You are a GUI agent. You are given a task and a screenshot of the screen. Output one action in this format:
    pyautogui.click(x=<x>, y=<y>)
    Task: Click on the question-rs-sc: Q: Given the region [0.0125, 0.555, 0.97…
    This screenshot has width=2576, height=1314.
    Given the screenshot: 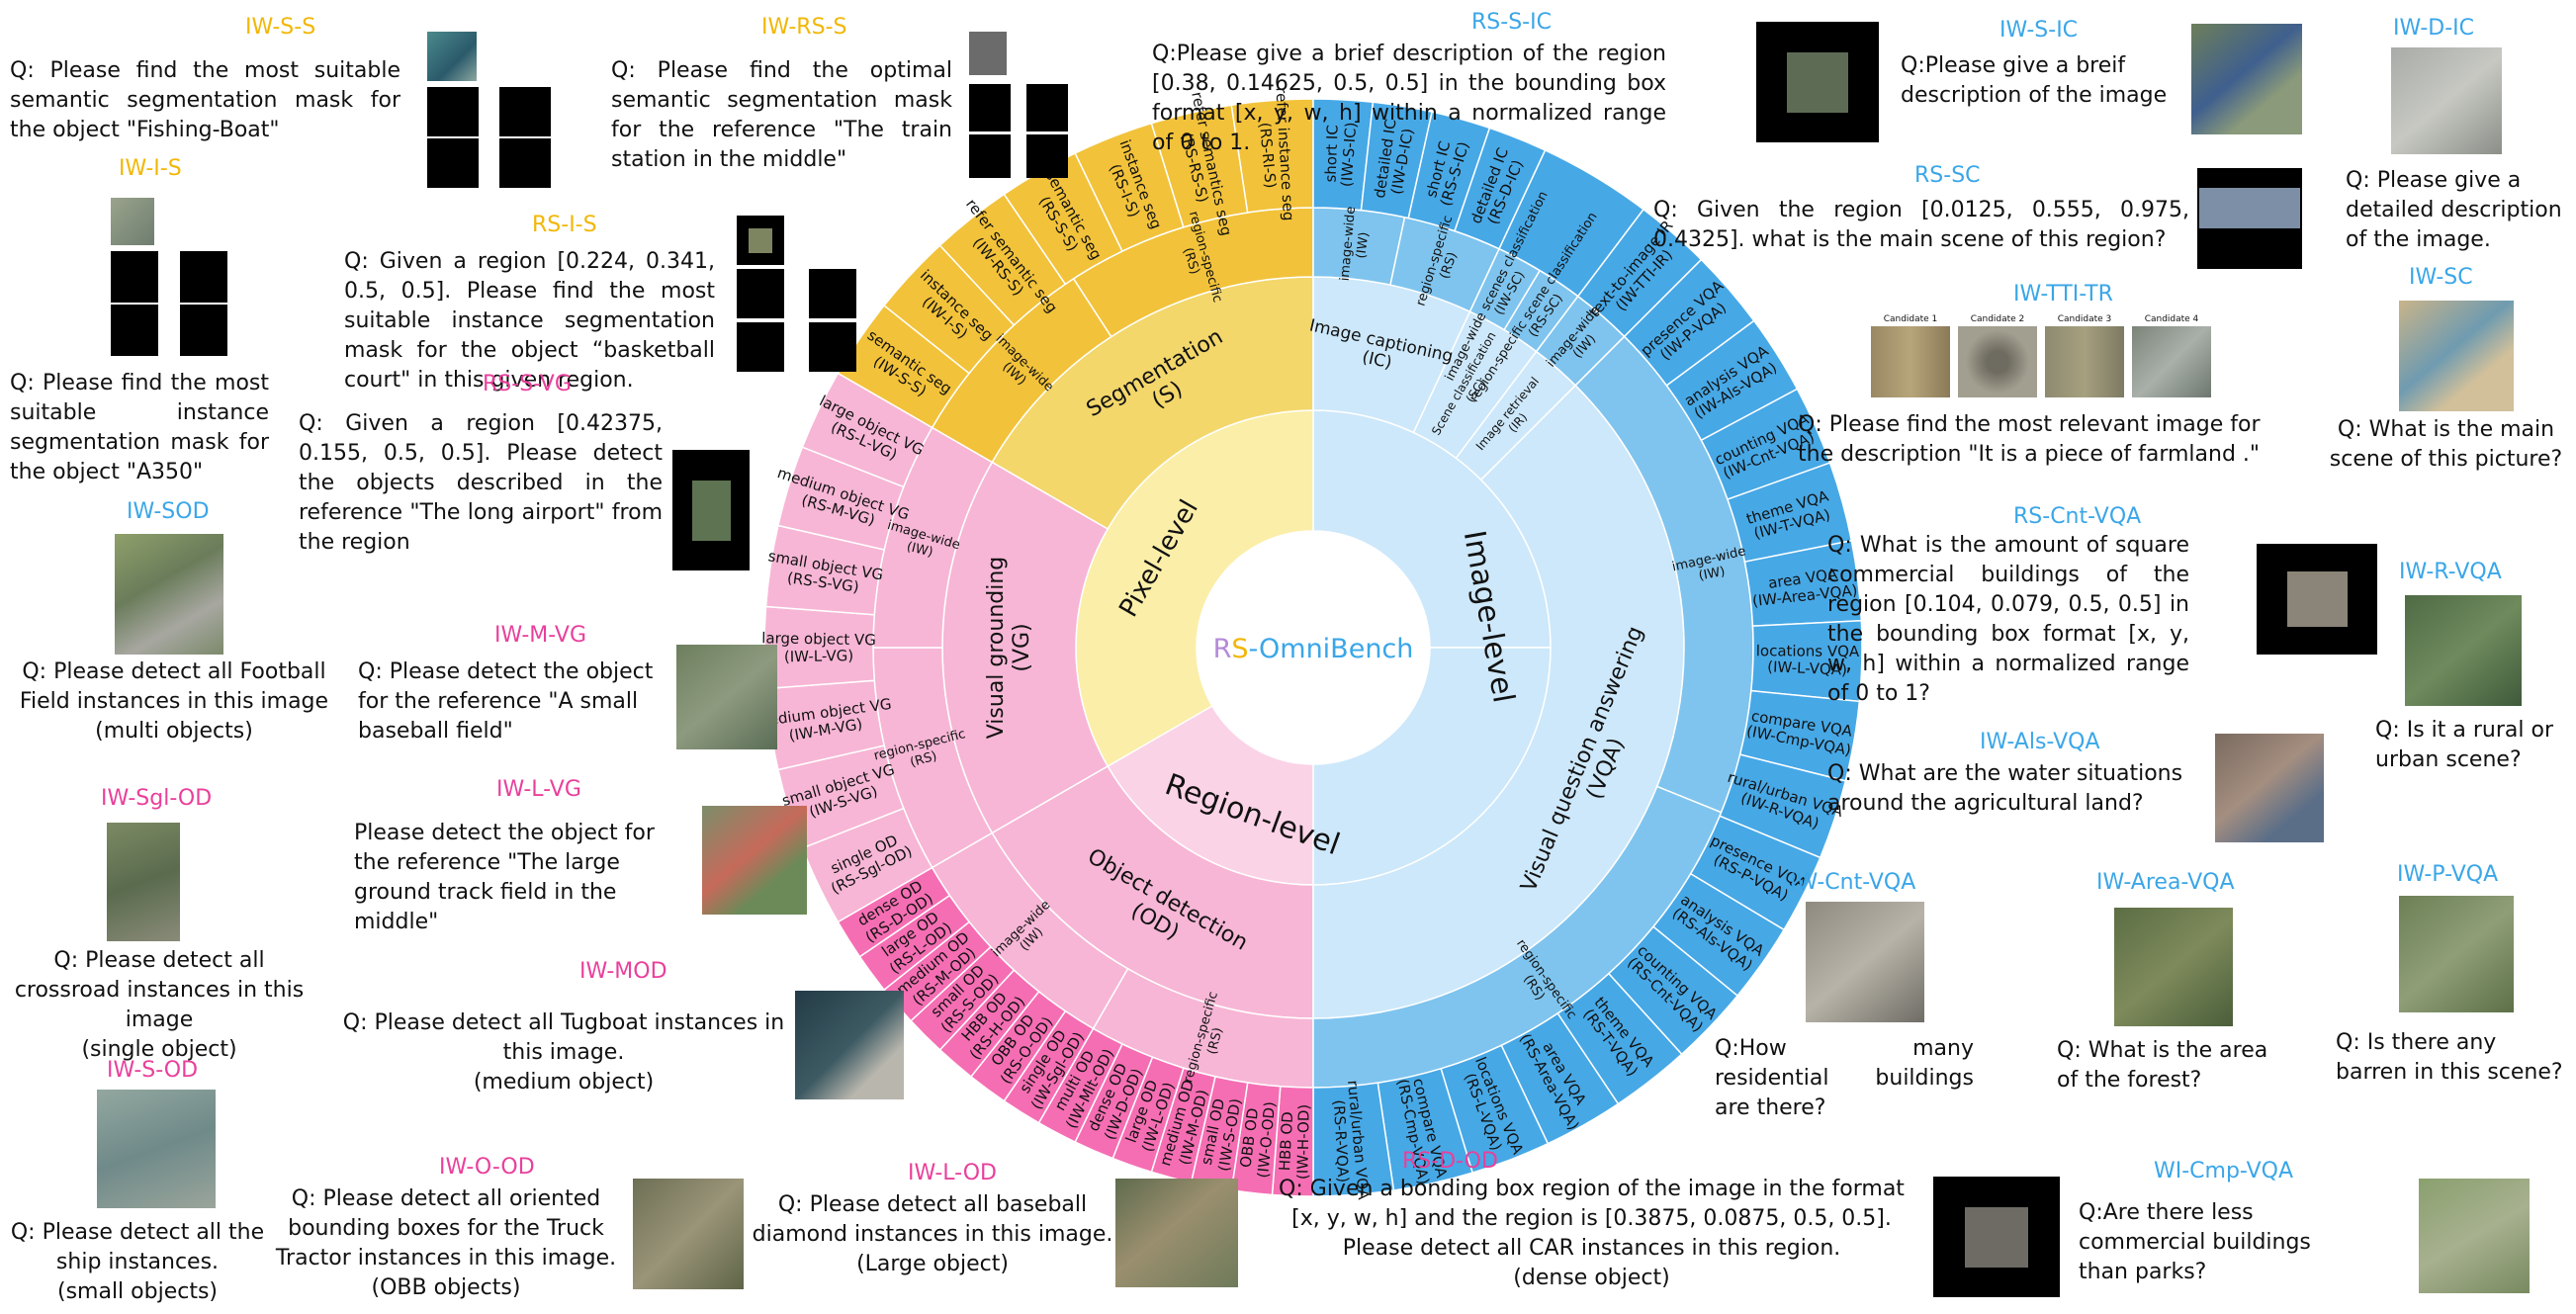 What is the action you would take?
    pyautogui.click(x=1921, y=225)
    